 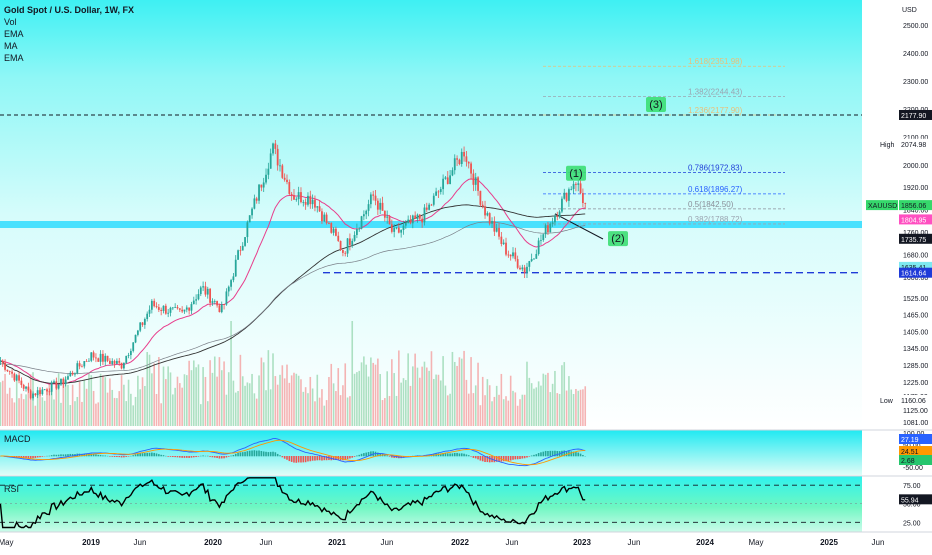 What do you see at coordinates (915, 411) in the screenshot?
I see `price-tick-label: 1125.00` at bounding box center [915, 411].